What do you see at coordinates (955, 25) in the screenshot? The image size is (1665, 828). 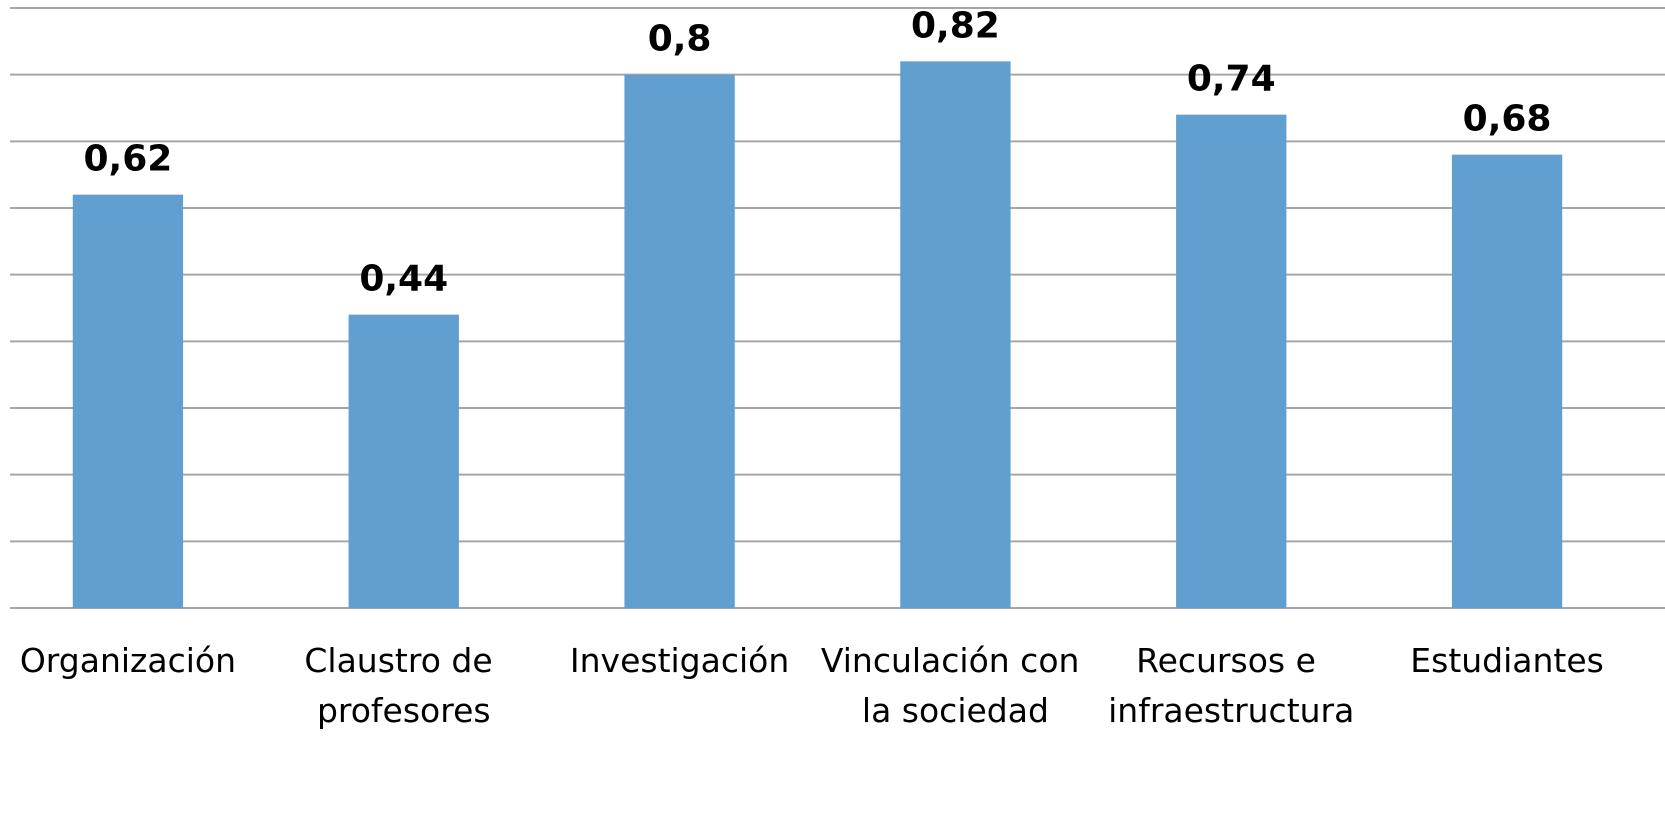 I see `data-label: 0,82` at bounding box center [955, 25].